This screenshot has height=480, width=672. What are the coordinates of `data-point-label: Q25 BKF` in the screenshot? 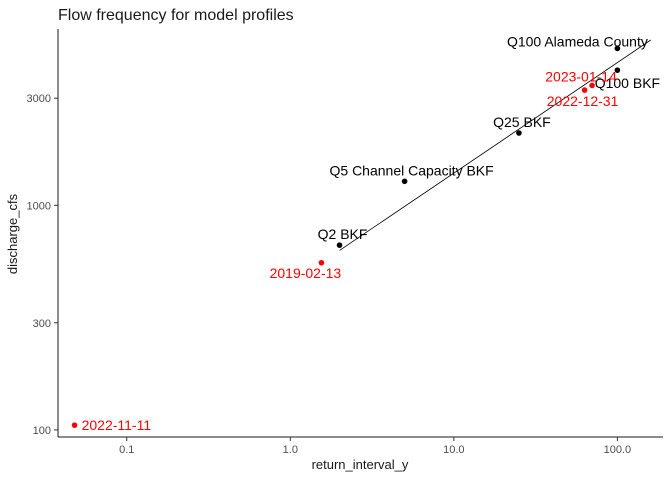 It's located at (522, 122).